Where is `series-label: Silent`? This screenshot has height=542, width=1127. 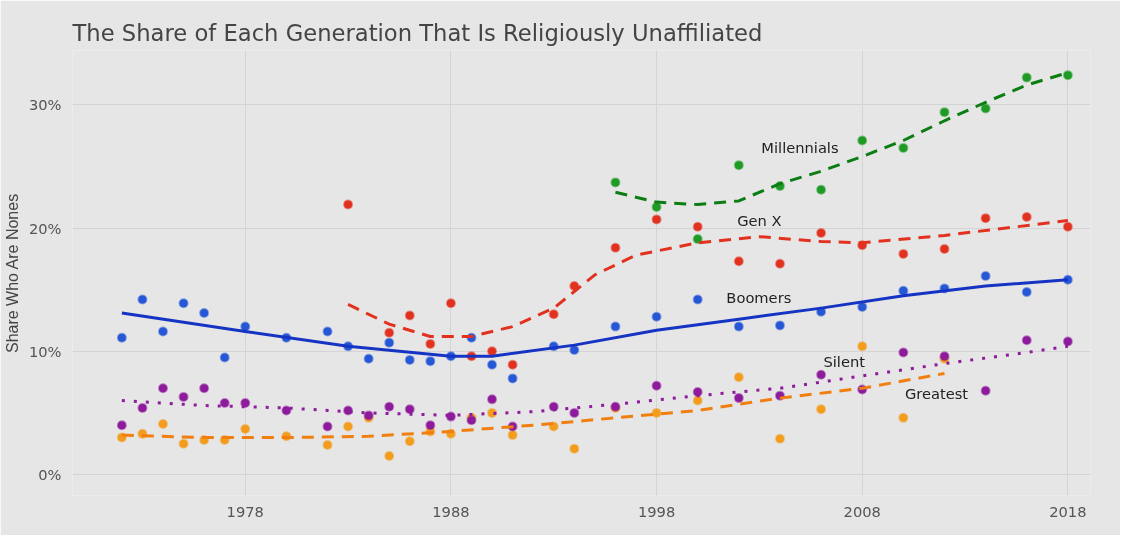
series-label: Silent is located at coordinates (844, 362).